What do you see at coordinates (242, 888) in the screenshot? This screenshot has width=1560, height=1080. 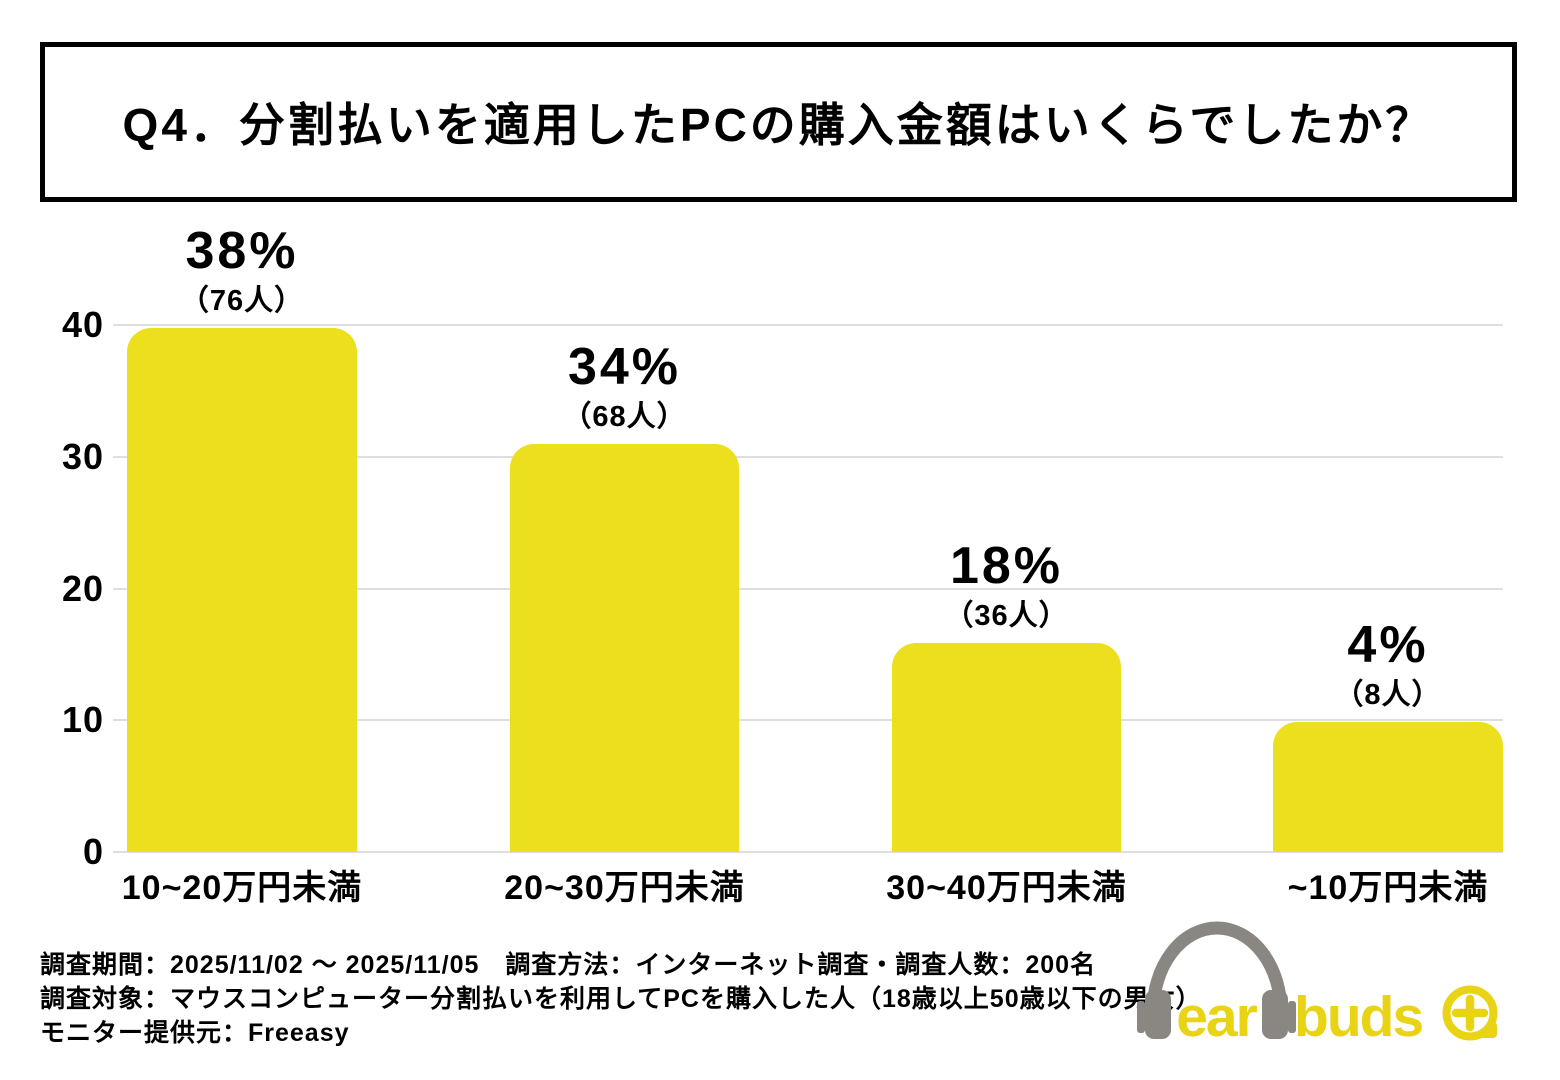 I see `x-tick-10-20man: 10~20万円未満` at bounding box center [242, 888].